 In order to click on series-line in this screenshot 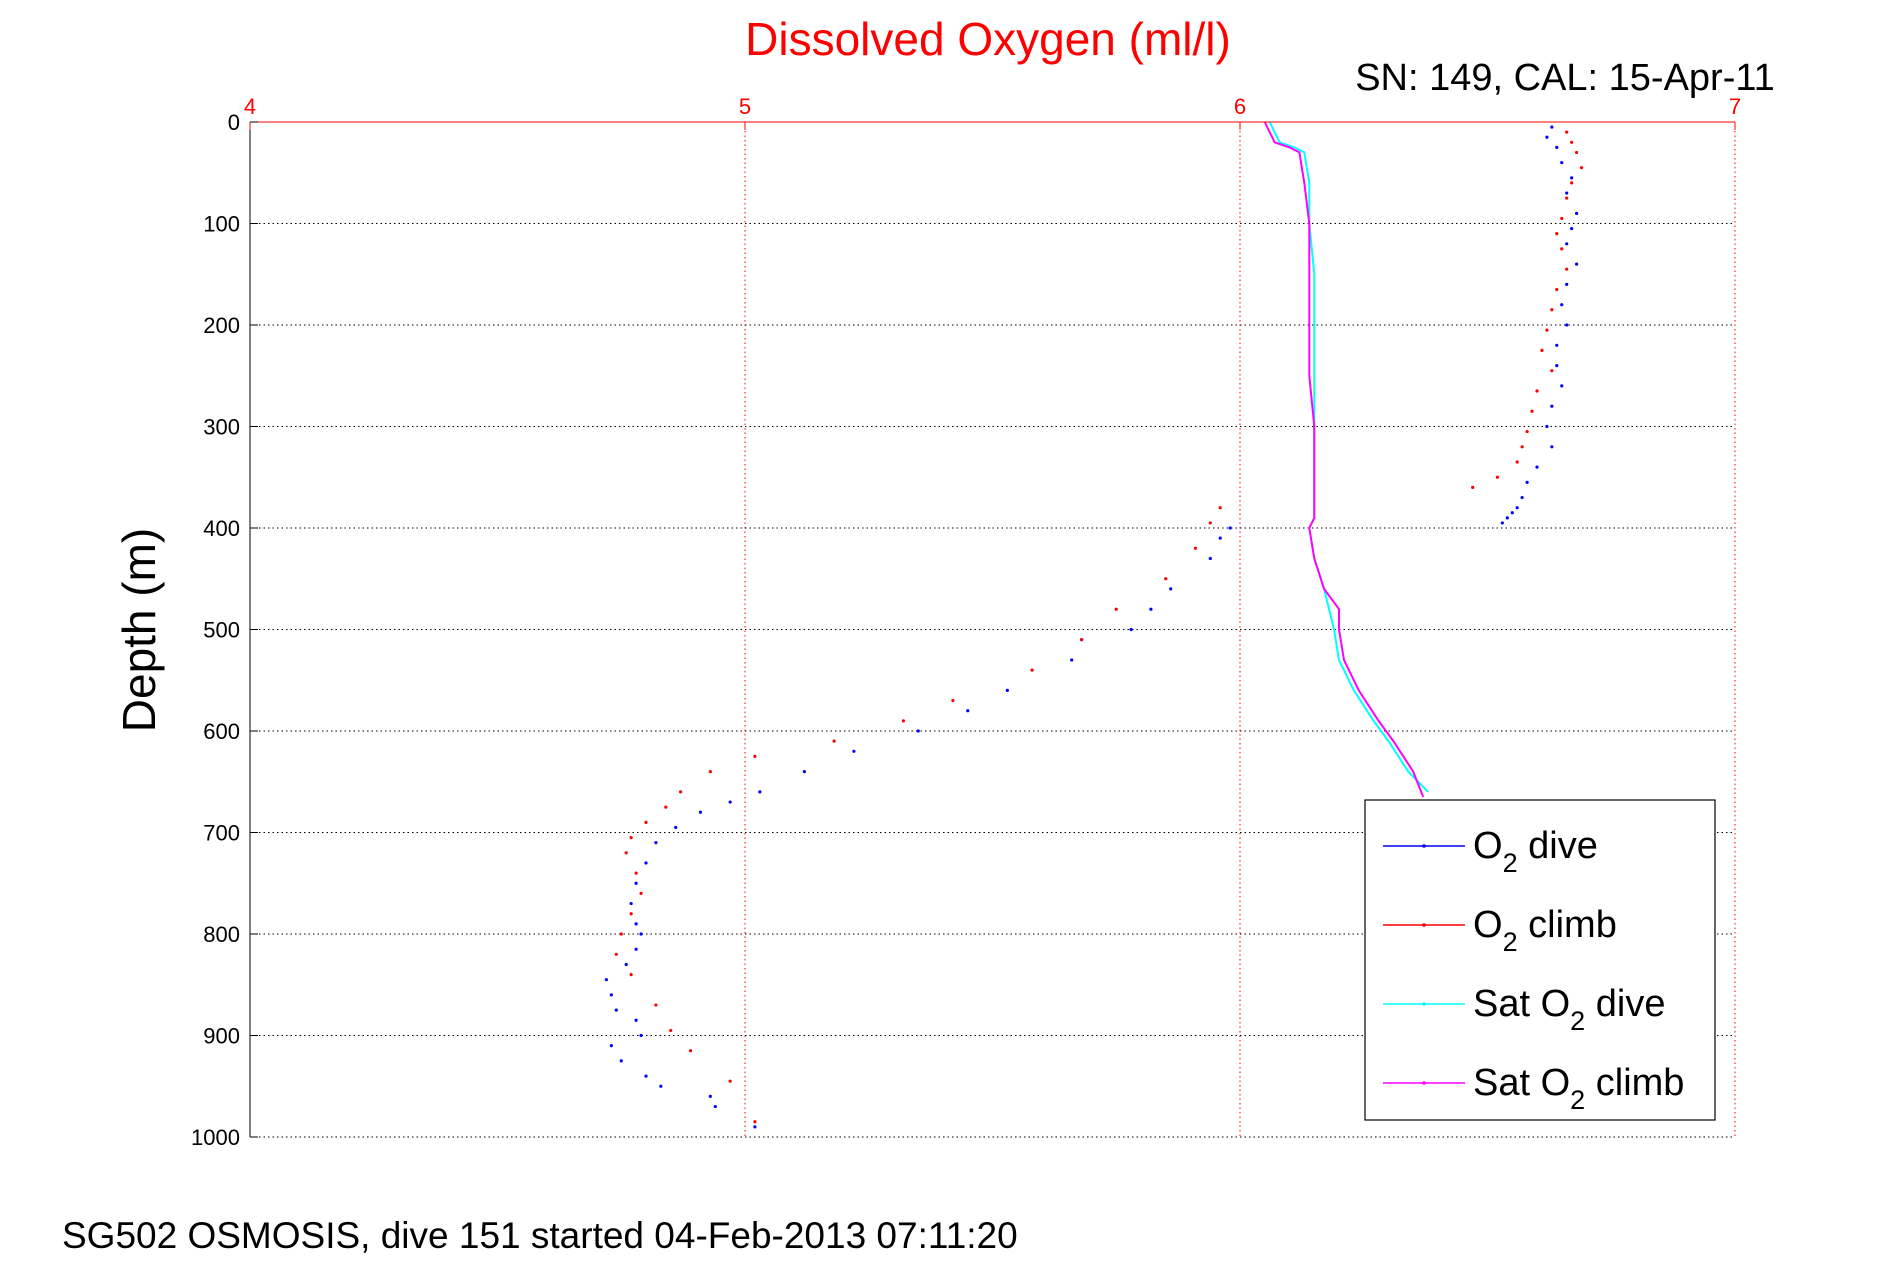, I will do `click(1348, 457)`.